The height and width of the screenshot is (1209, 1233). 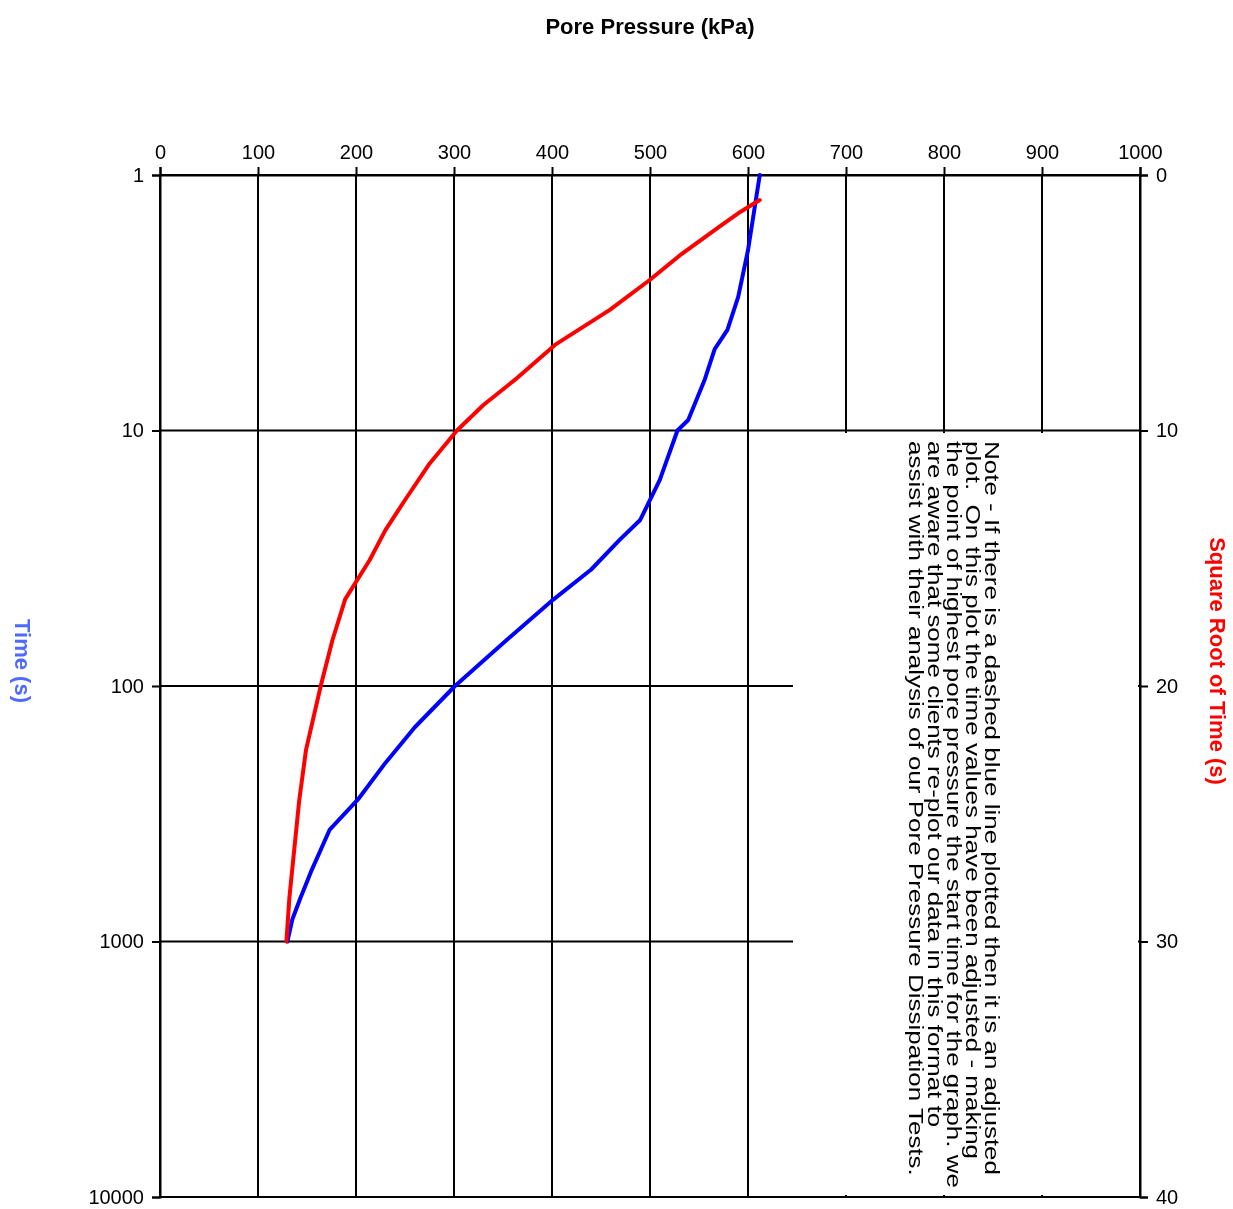 I want to click on x-tick-label: 500, so click(x=650, y=152).